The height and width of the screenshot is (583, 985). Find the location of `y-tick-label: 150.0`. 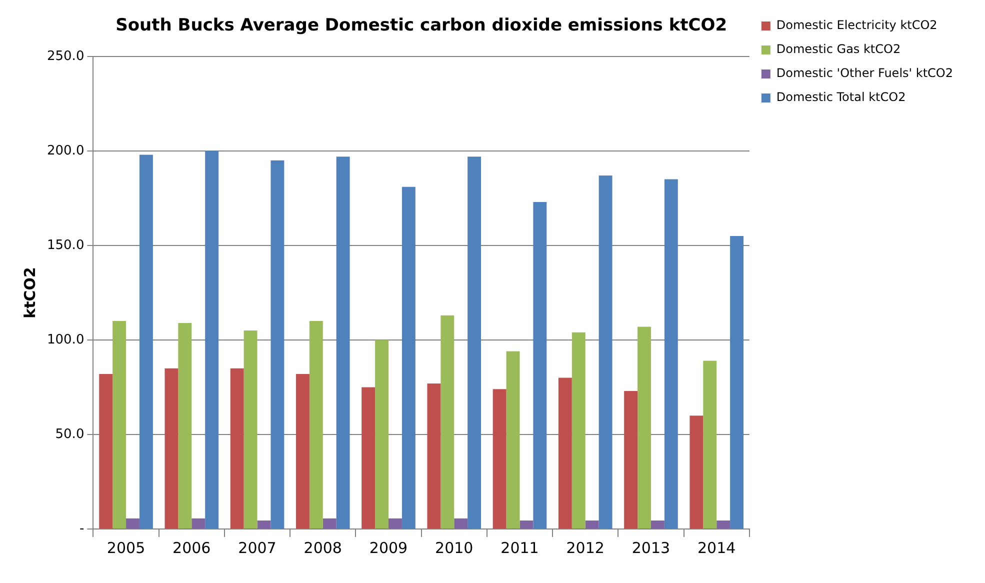

y-tick-label: 150.0 is located at coordinates (65, 245).